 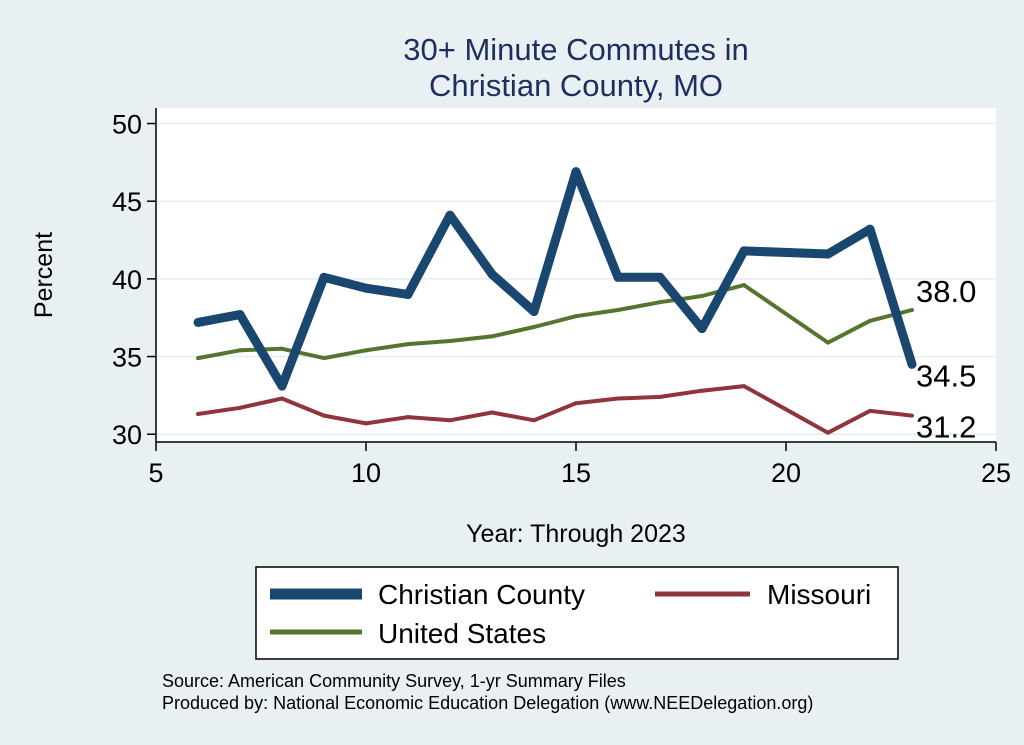 I want to click on y-tick-label-40: 40, so click(x=127, y=280).